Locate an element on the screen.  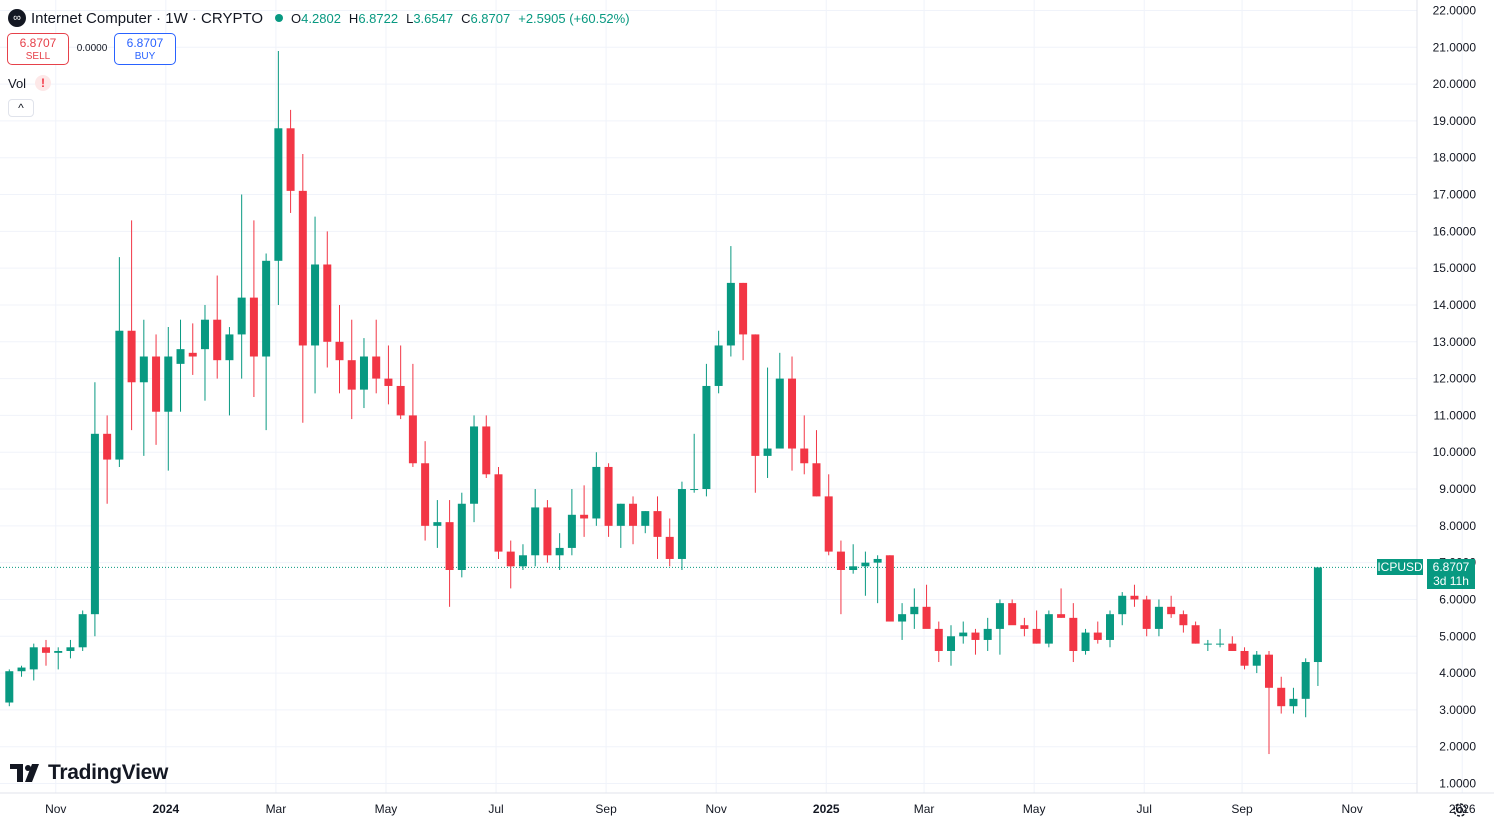
y-tick-label: 6.0000 is located at coordinates (1457, 599).